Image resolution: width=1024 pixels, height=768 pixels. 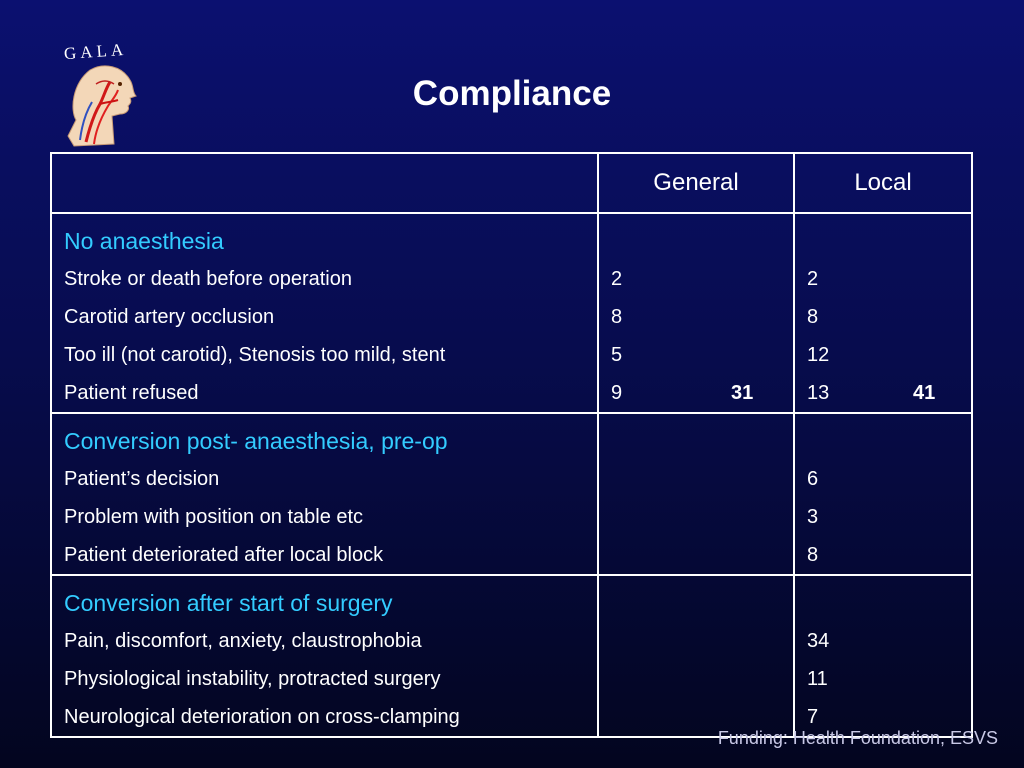 I want to click on header-local: Local, so click(x=883, y=183).